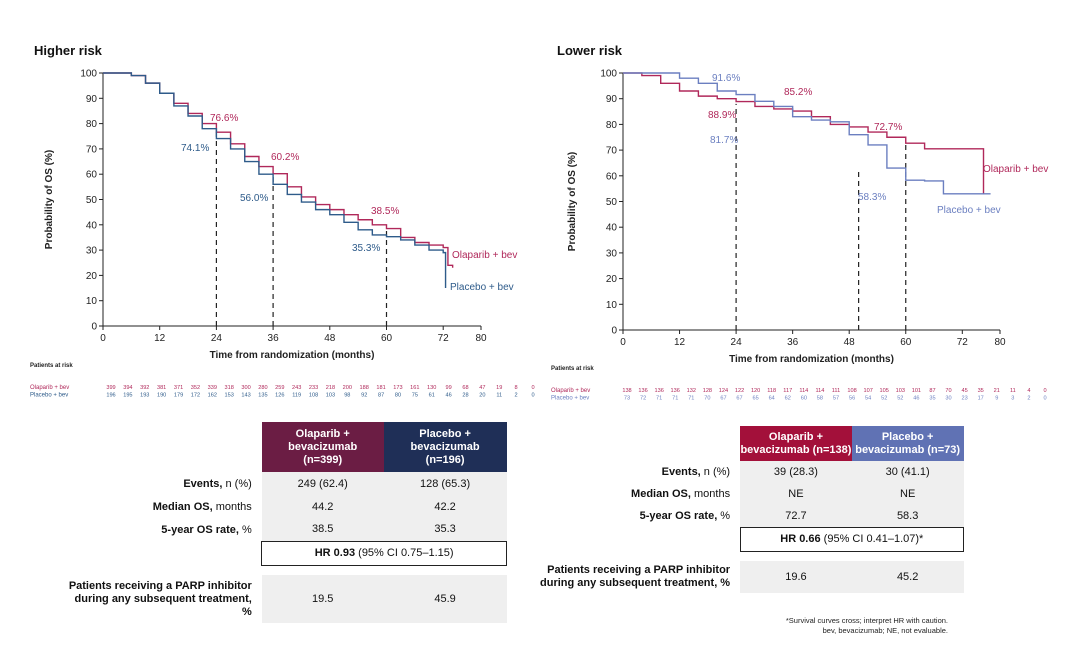 Image resolution: width=1080 pixels, height=658 pixels. Describe the element at coordinates (322, 447) in the screenshot. I see `header-olaparib: Olaparib + bevacizumab (n=399)` at that location.